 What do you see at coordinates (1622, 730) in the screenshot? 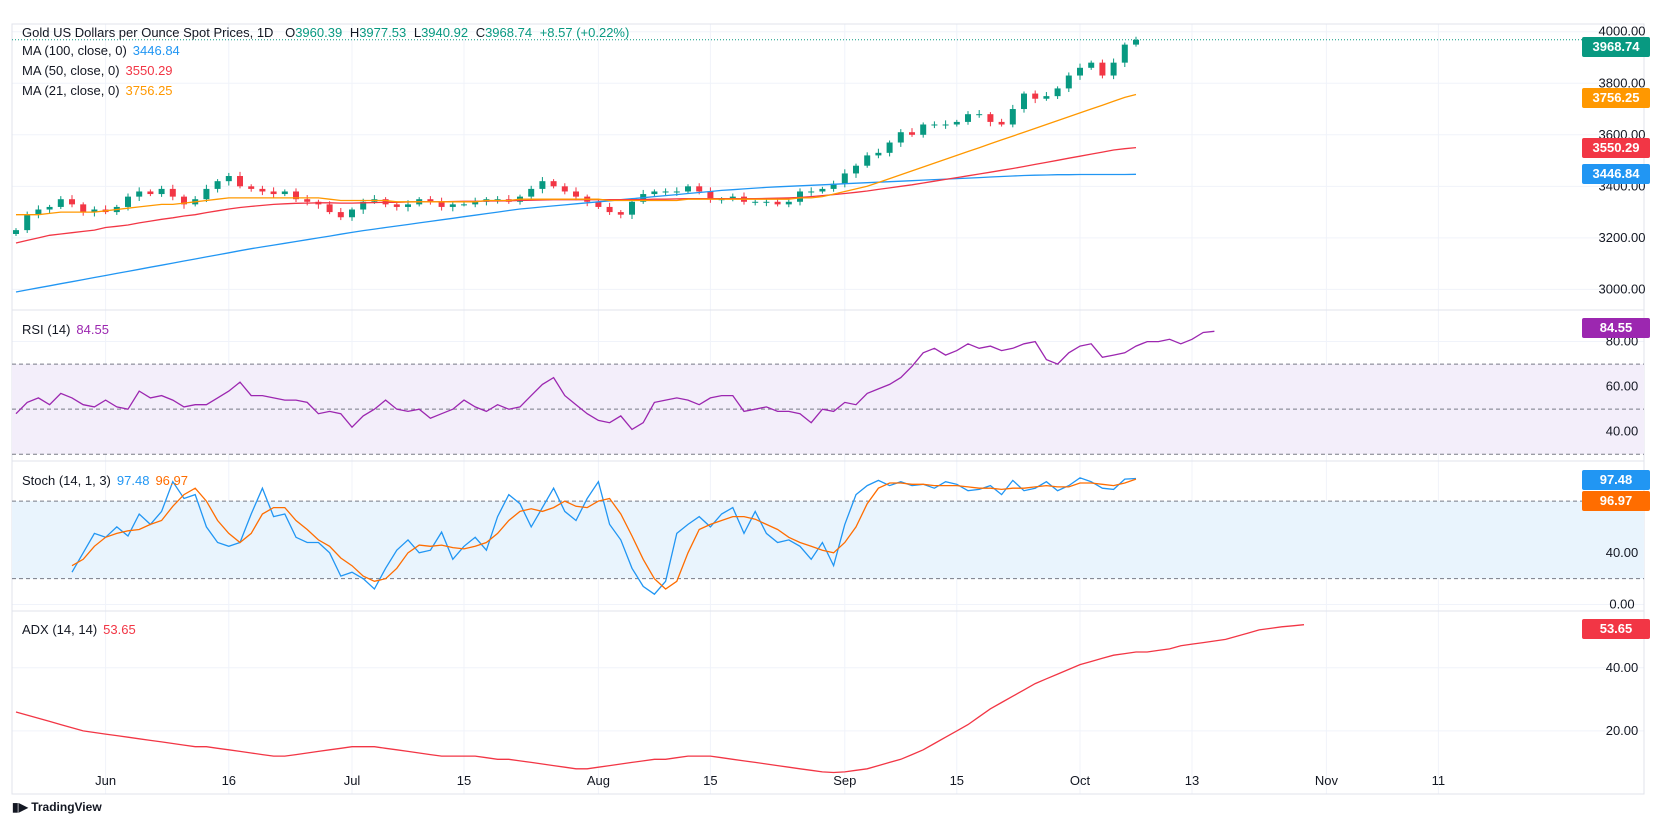
I see `adx-y-tick-label: 20.00` at bounding box center [1622, 730].